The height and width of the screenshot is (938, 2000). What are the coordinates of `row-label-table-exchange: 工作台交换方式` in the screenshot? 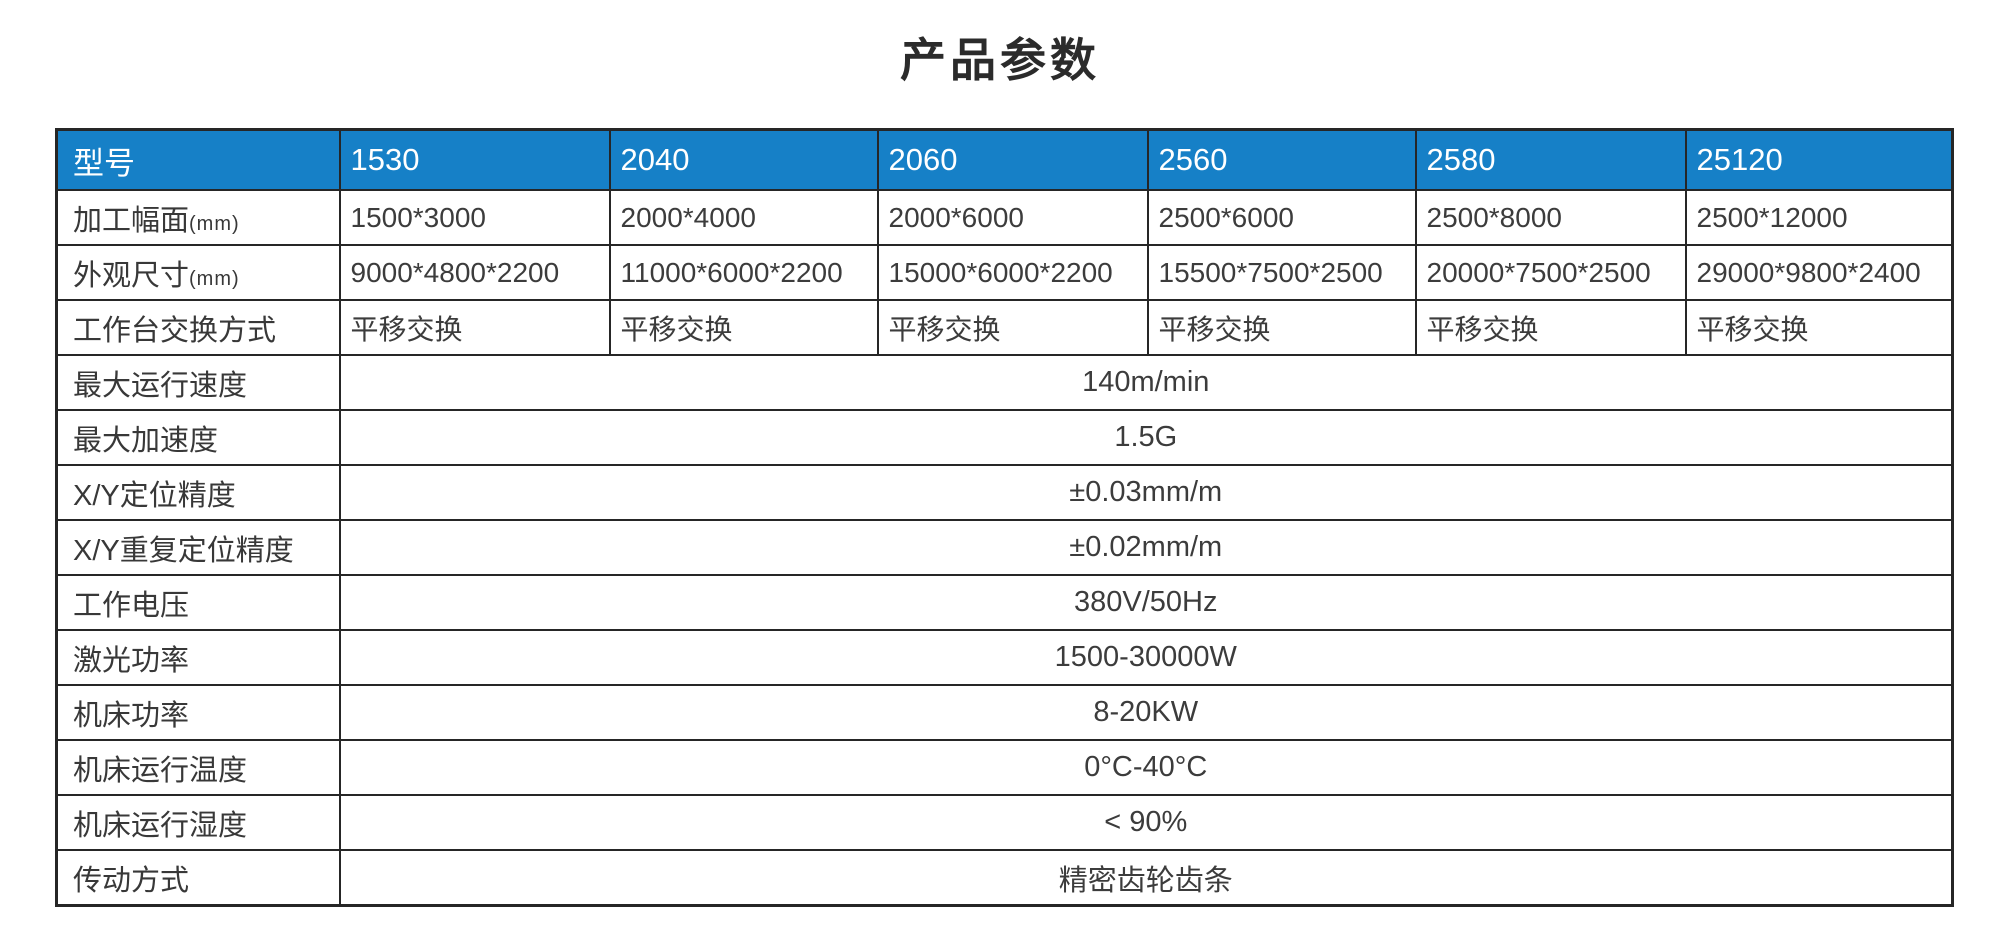 It's located at (198, 327).